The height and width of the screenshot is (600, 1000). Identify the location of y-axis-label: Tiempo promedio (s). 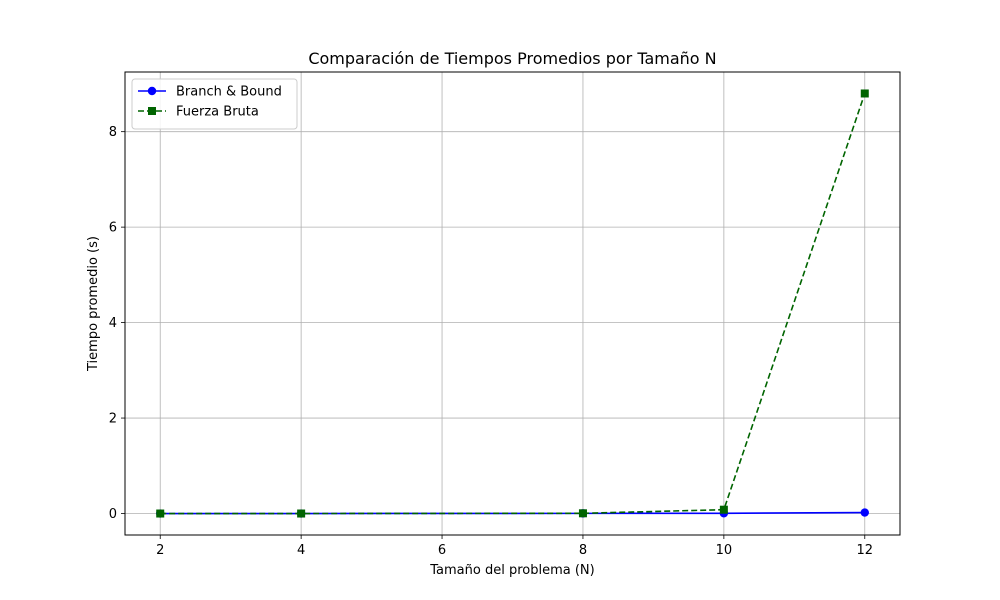
(93, 304).